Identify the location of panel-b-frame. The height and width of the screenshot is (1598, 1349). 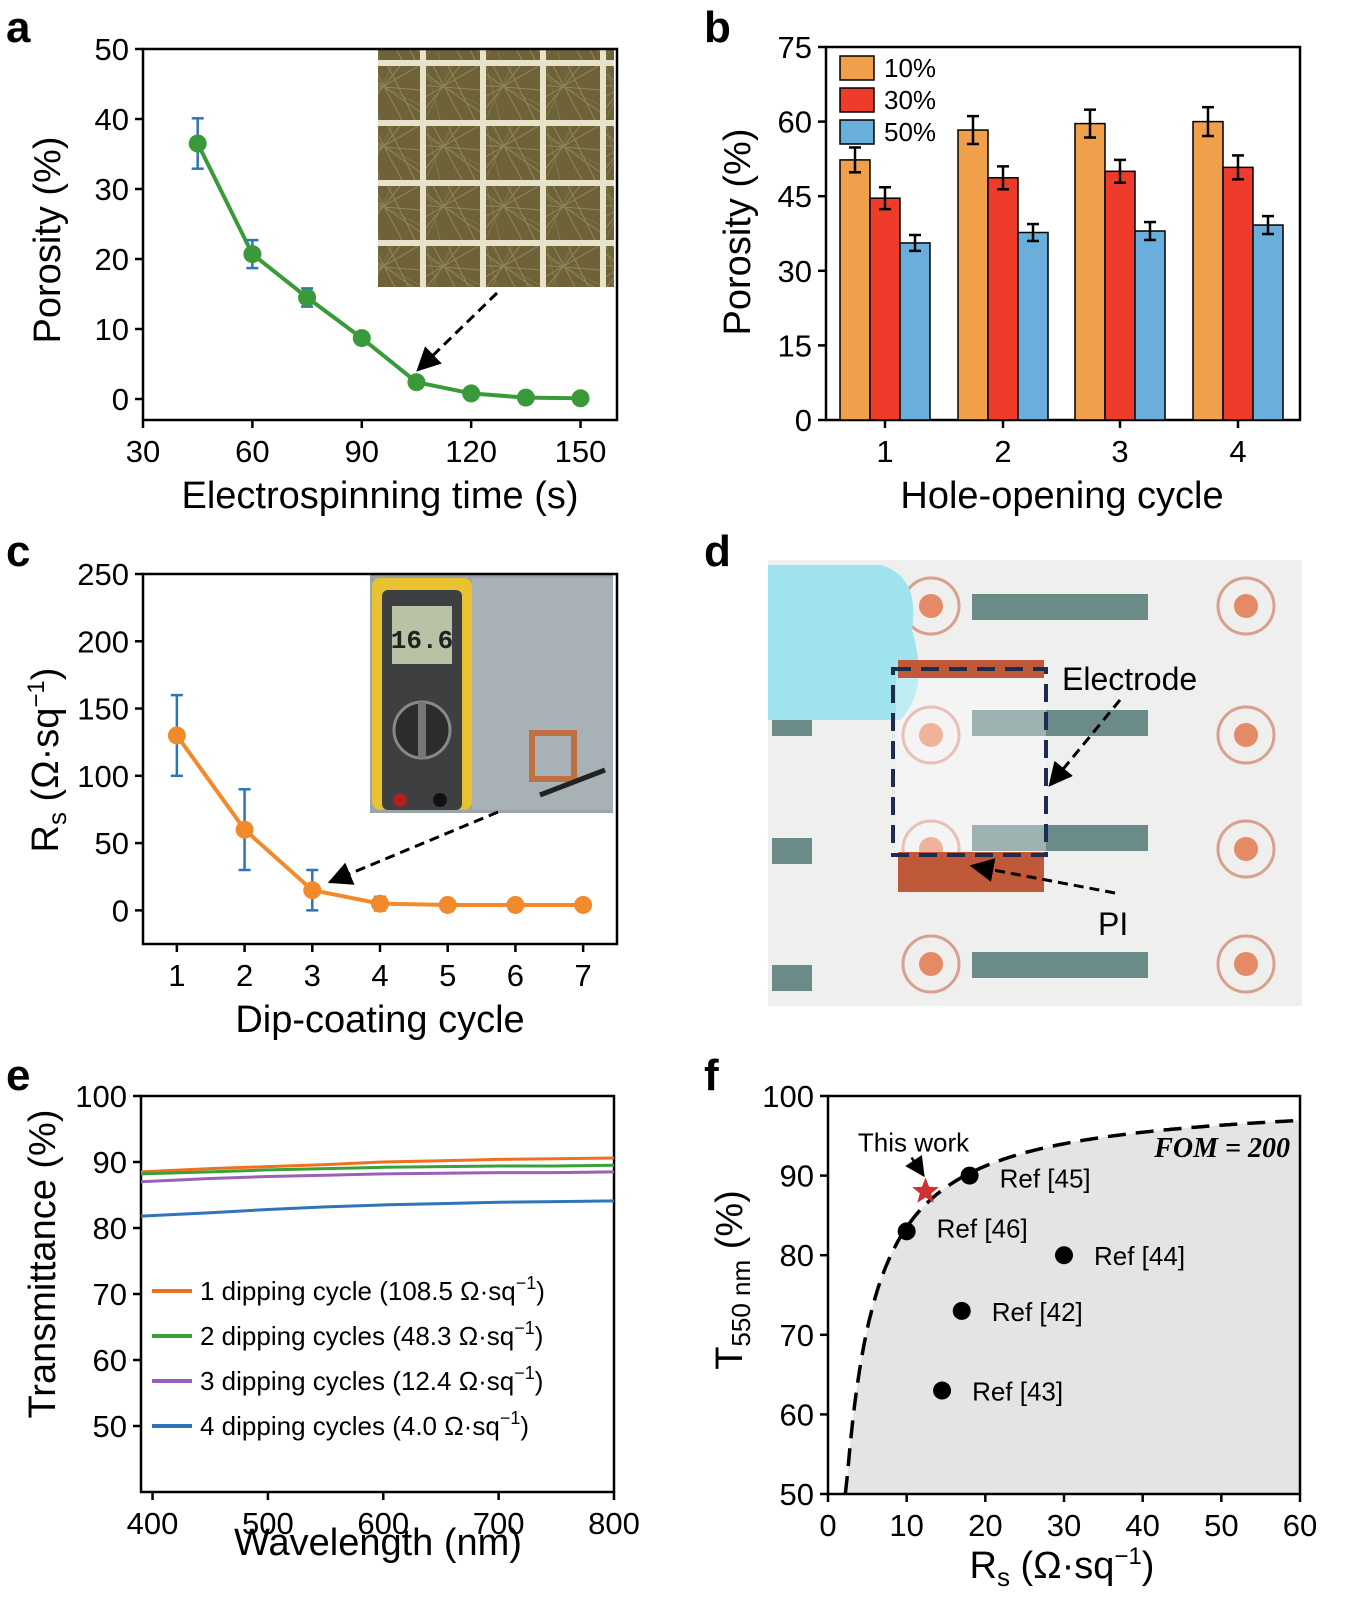
(1063, 233).